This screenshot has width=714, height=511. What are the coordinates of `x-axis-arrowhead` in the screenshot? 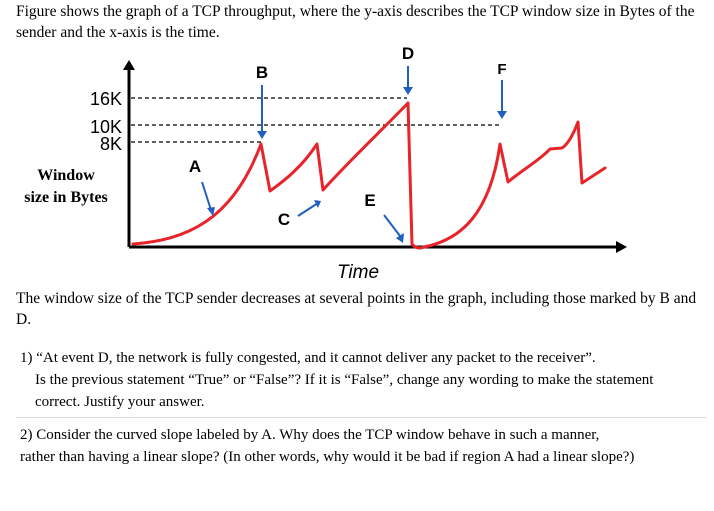 It's located at (621, 247).